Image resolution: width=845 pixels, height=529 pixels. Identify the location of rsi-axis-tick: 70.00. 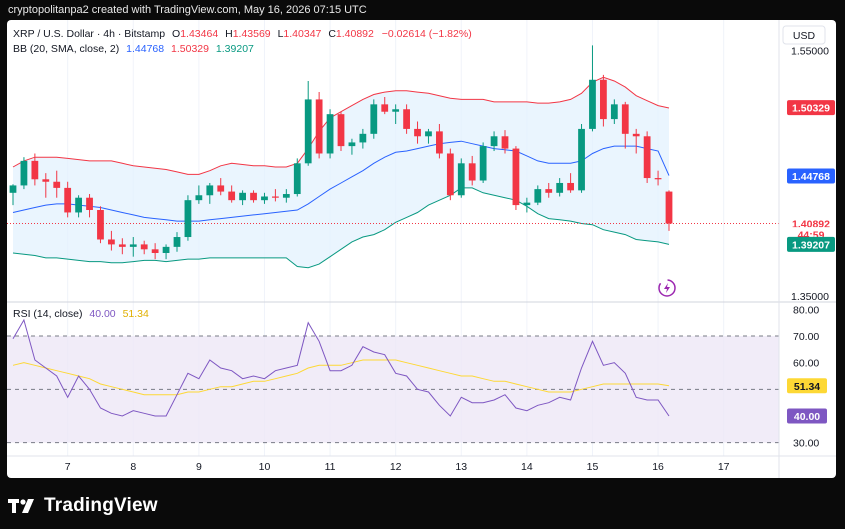
(806, 337).